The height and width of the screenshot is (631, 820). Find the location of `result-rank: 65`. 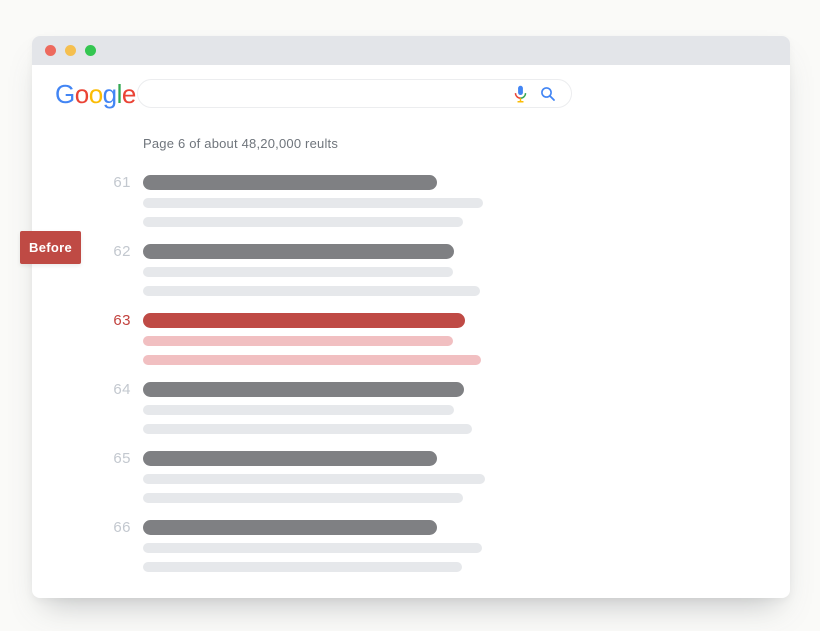

result-rank: 65 is located at coordinates (122, 458).